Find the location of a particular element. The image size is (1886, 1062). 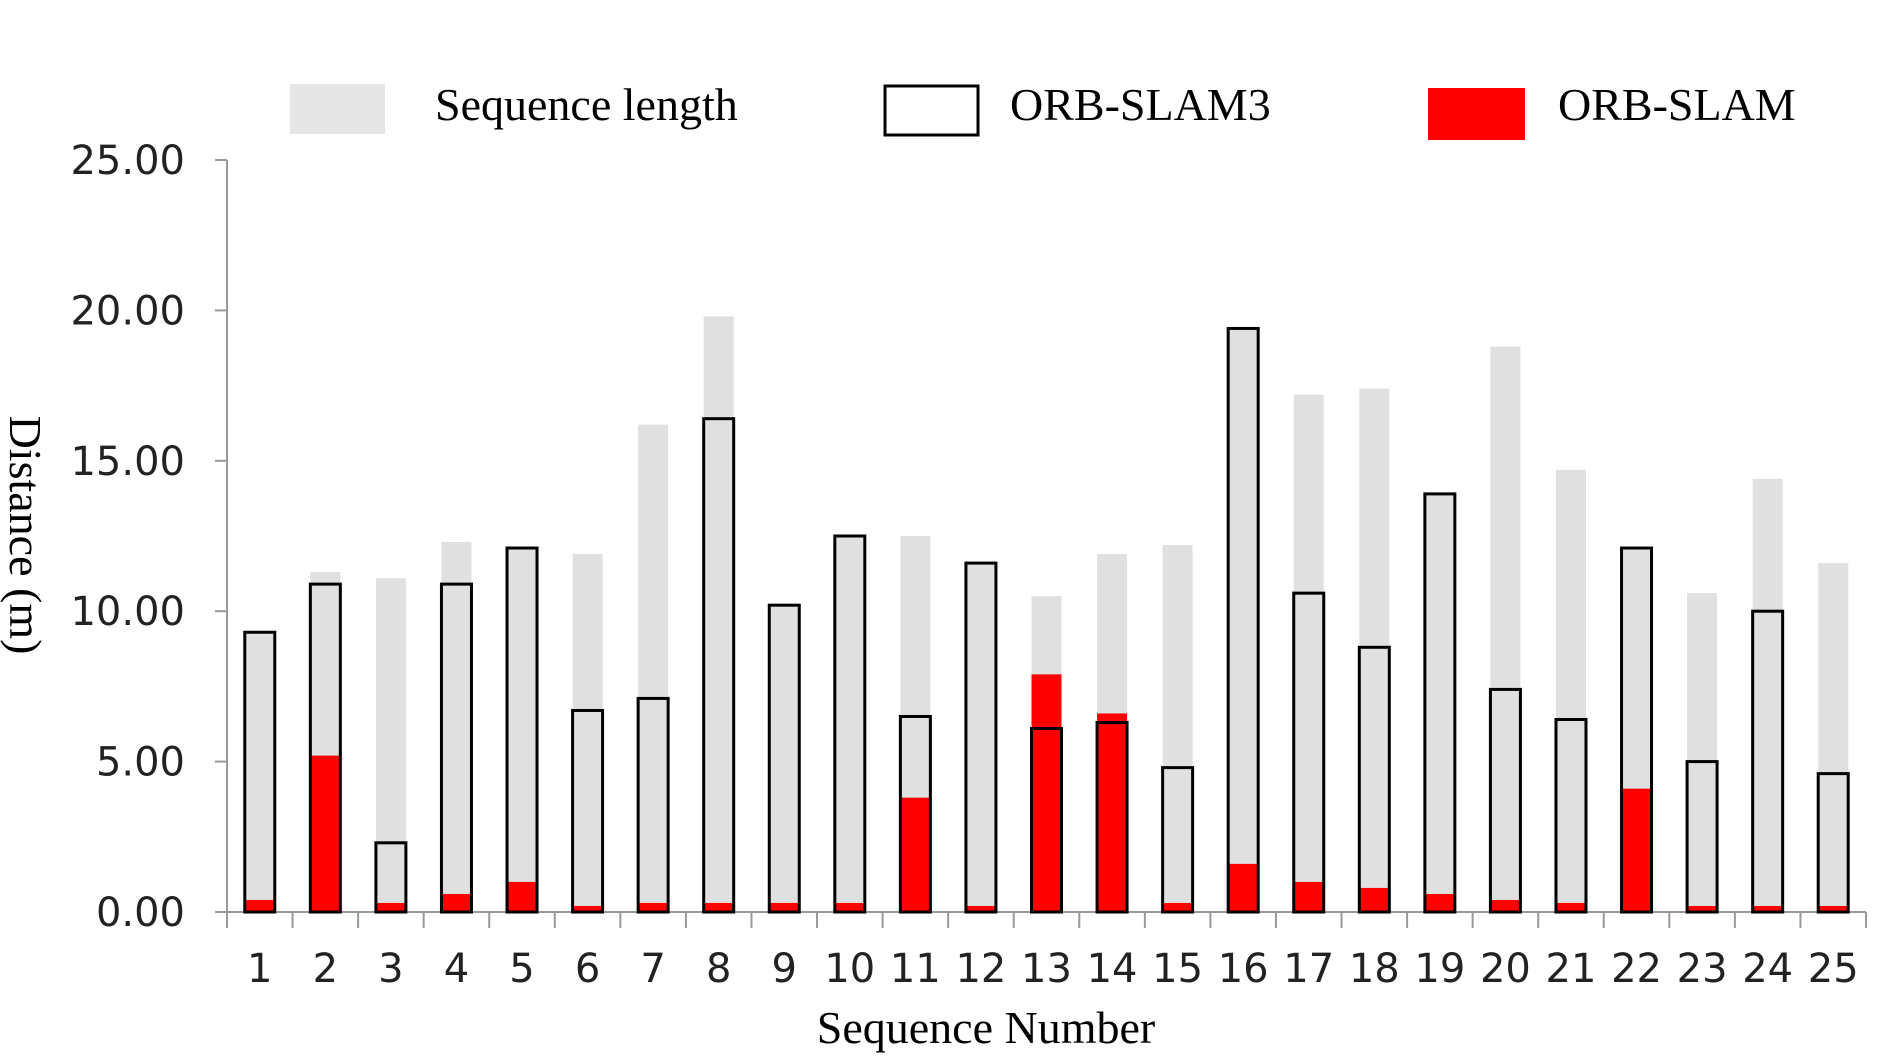

x-tick-label: 16 is located at coordinates (1243, 969).